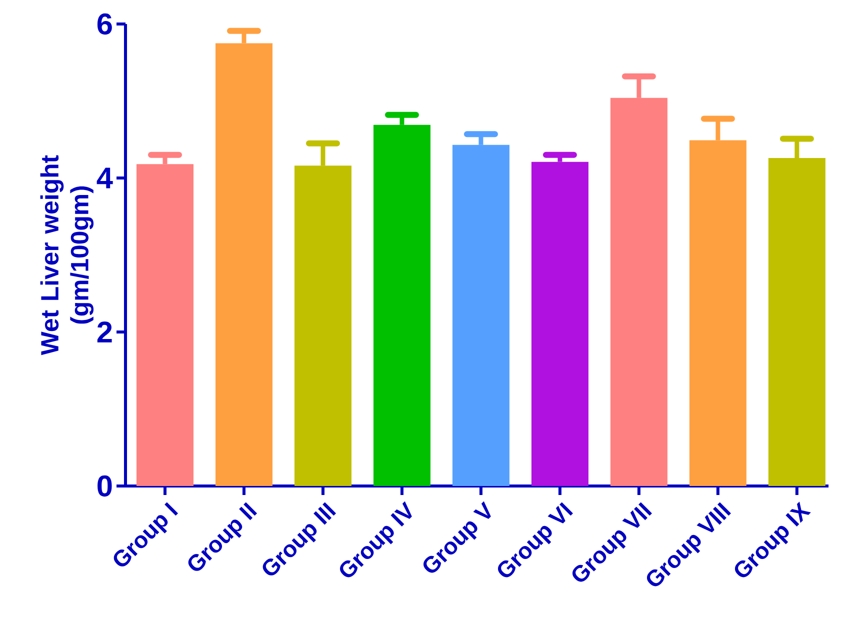 The image size is (868, 634). What do you see at coordinates (104, 332) in the screenshot?
I see `y-tick-label: 2` at bounding box center [104, 332].